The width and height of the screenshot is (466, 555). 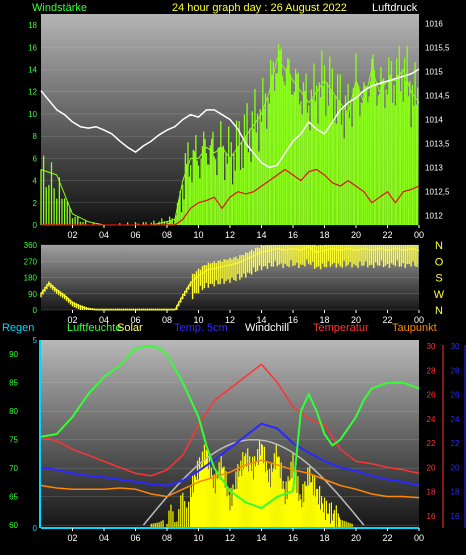 I want to click on temp5cm-tick-label: 18, so click(x=455, y=492).